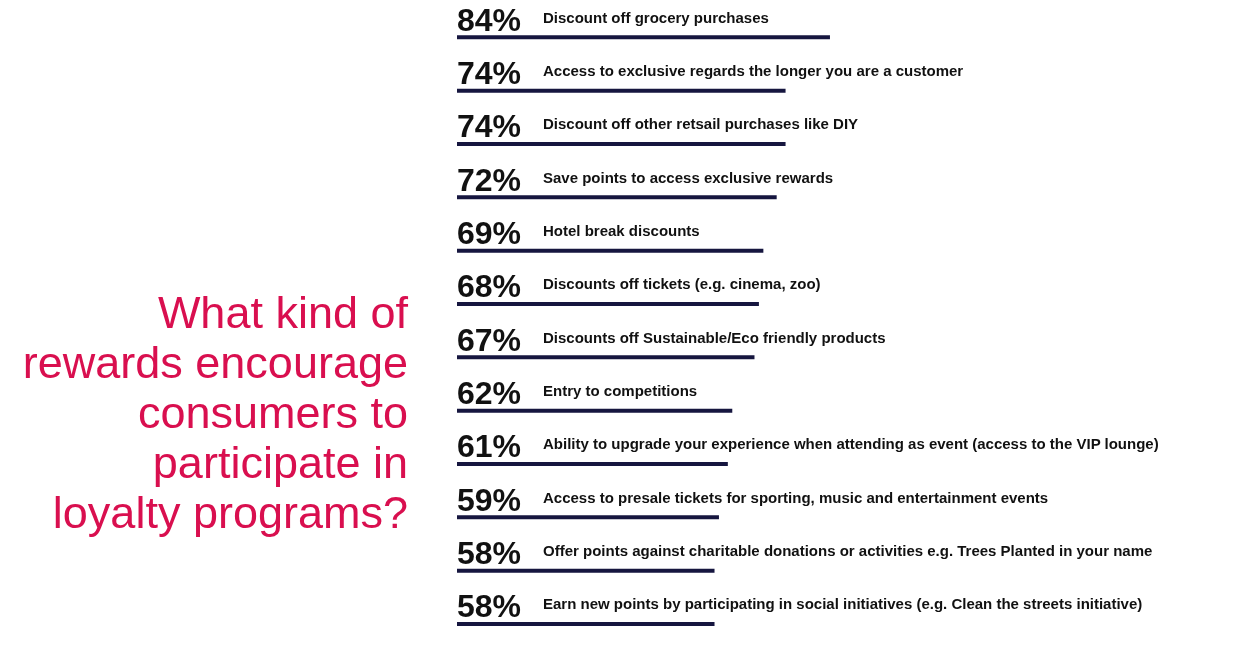 The height and width of the screenshot is (653, 1250). I want to click on y-tick-label: Offer points against charitable donations or activities e.g. Trees Planted in your name, so click(848, 550).